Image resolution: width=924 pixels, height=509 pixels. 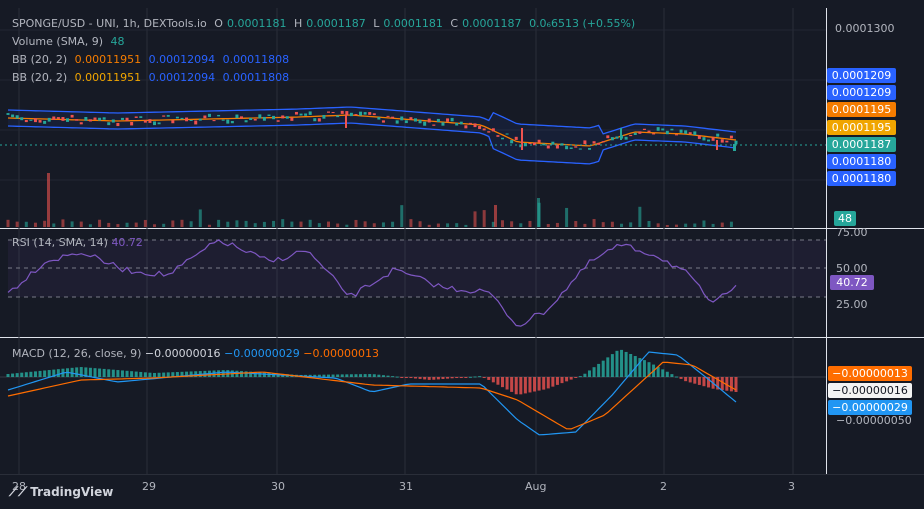 What do you see at coordinates (18, 492) in the screenshot?
I see `tv-logo-icon: ⟋⟋` at bounding box center [18, 492].